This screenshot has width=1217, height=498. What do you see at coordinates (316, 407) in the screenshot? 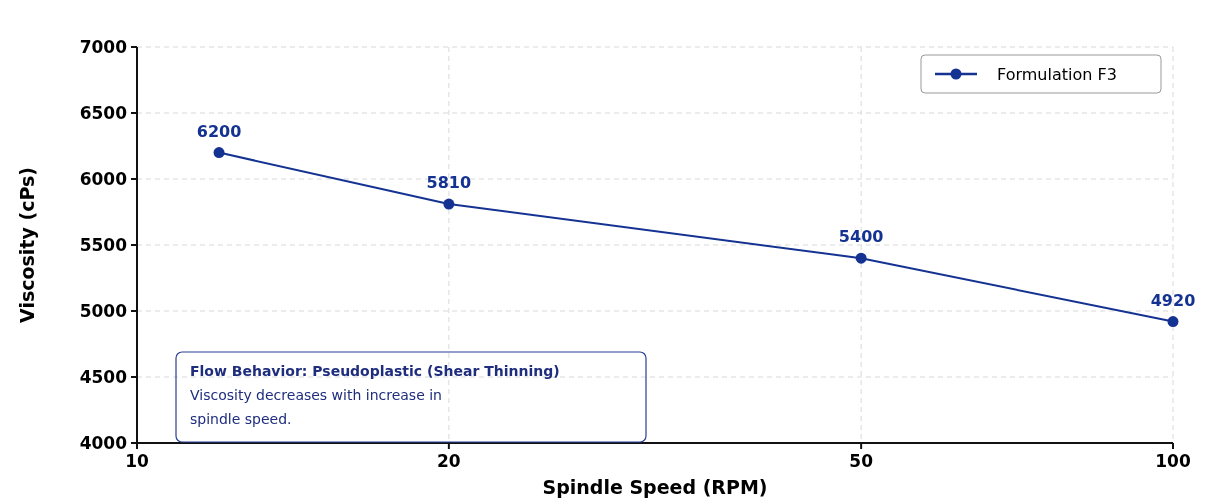
I see `annotation: Viscosity decreases with increase in spindle speed.` at bounding box center [316, 407].